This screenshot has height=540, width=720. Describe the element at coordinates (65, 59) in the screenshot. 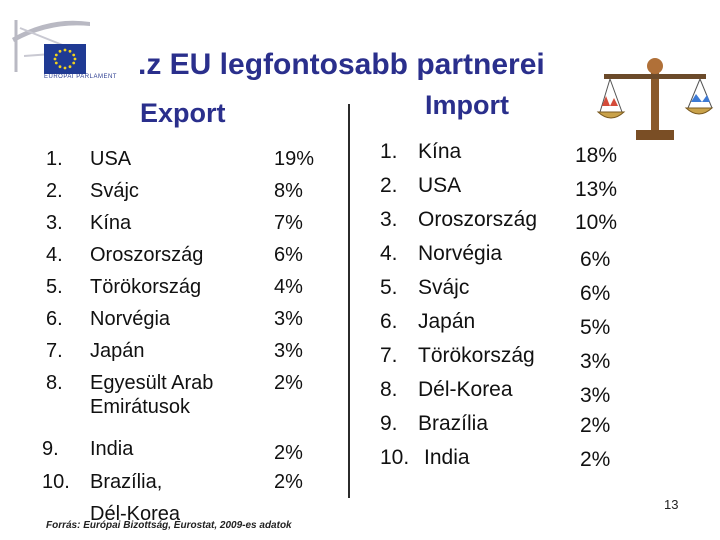

I see `eu-flag-icon` at that location.